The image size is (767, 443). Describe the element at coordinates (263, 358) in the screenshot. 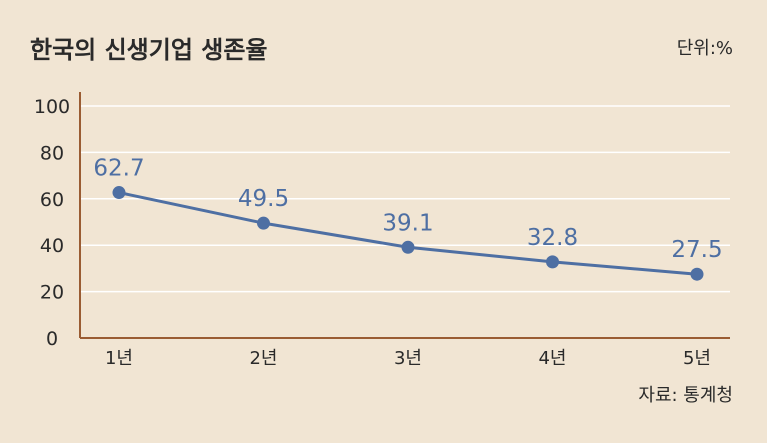

I see `x-tick-label: 2년` at that location.